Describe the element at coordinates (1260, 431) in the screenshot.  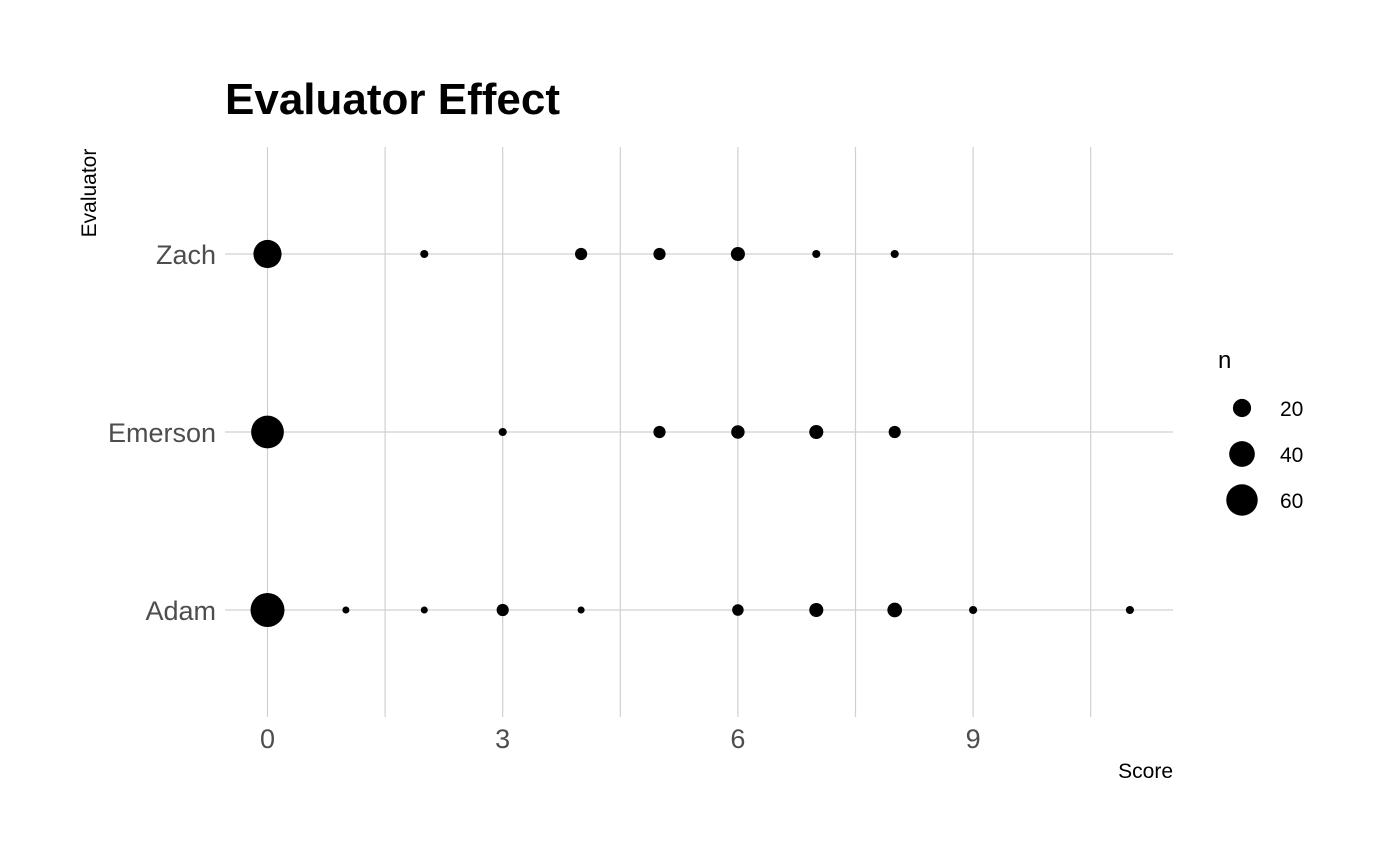
I see `size-legend: n 20 40 60` at that location.